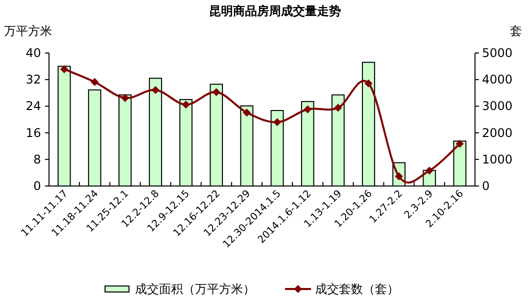  I want to click on y2-tick-label: 3000, so click(497, 106).